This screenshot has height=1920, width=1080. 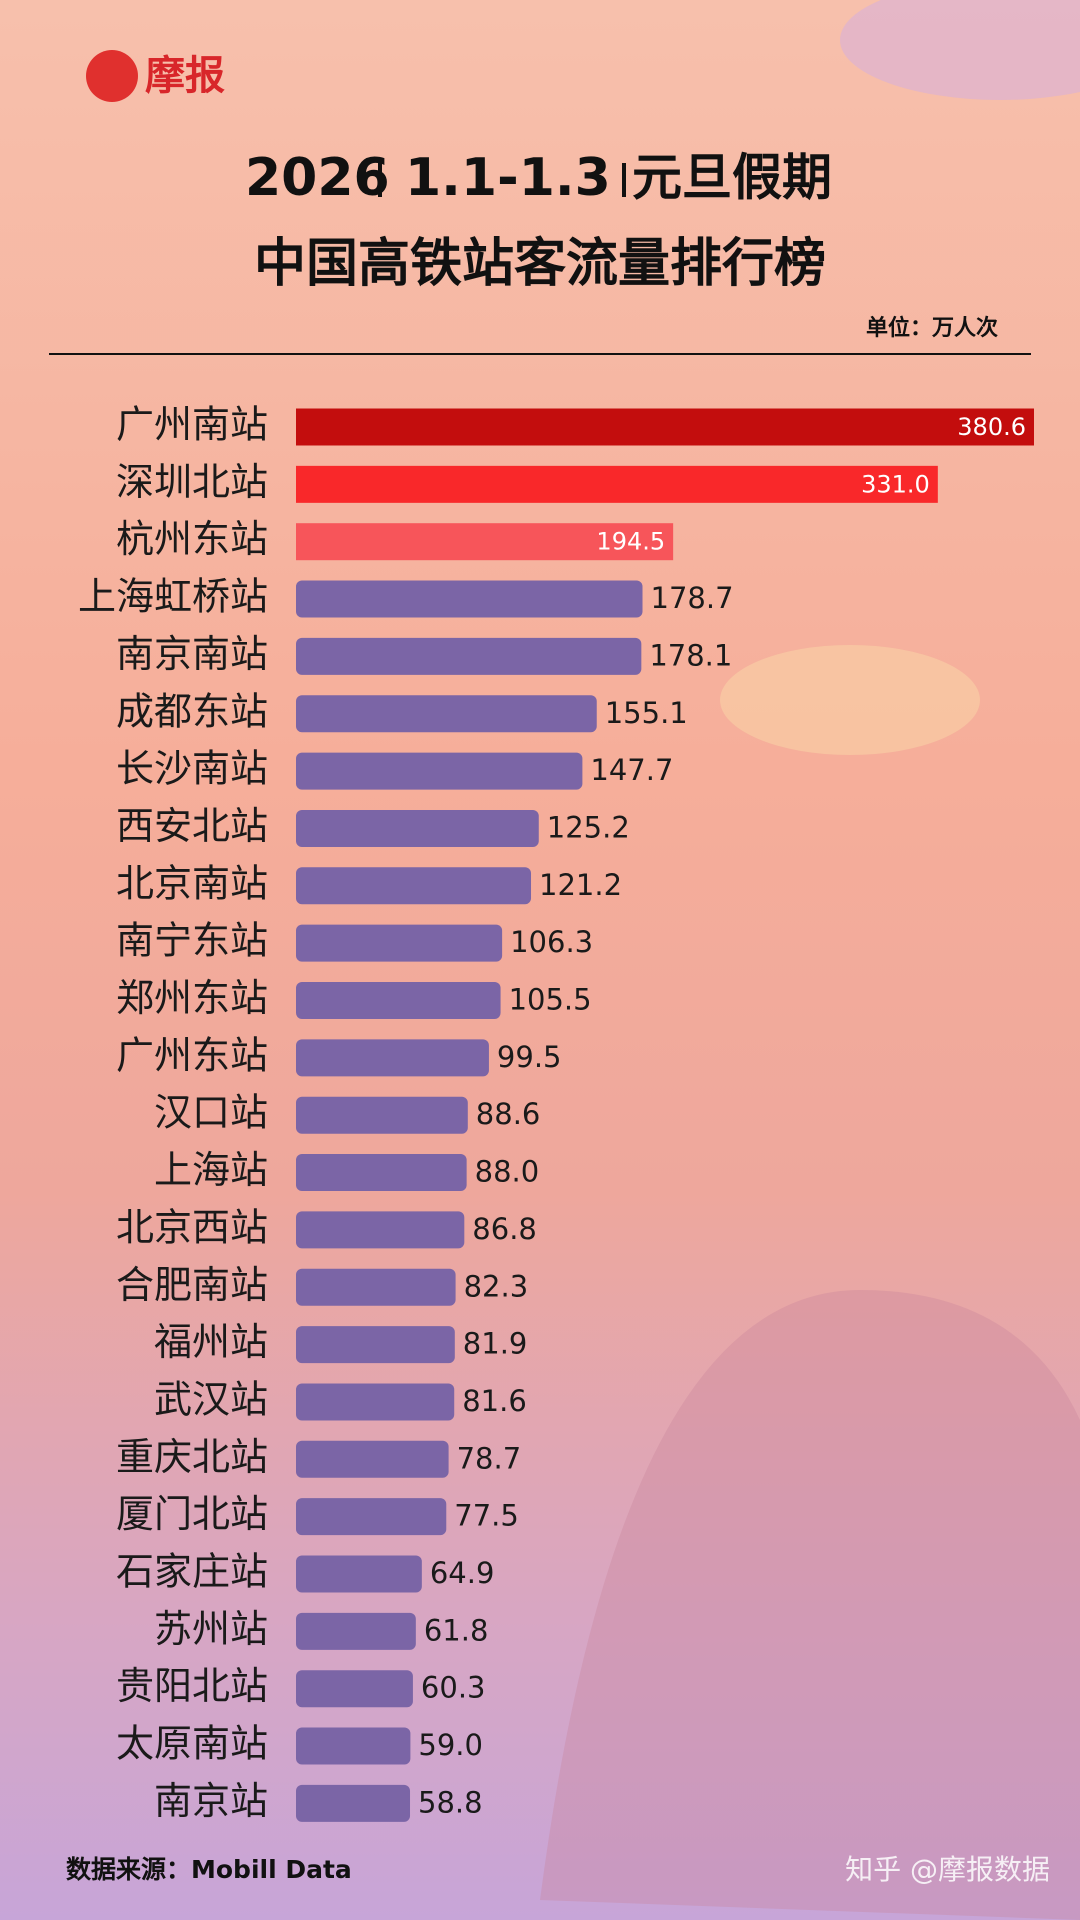 What do you see at coordinates (551, 942) in the screenshot?
I see `value-label: 106.3` at bounding box center [551, 942].